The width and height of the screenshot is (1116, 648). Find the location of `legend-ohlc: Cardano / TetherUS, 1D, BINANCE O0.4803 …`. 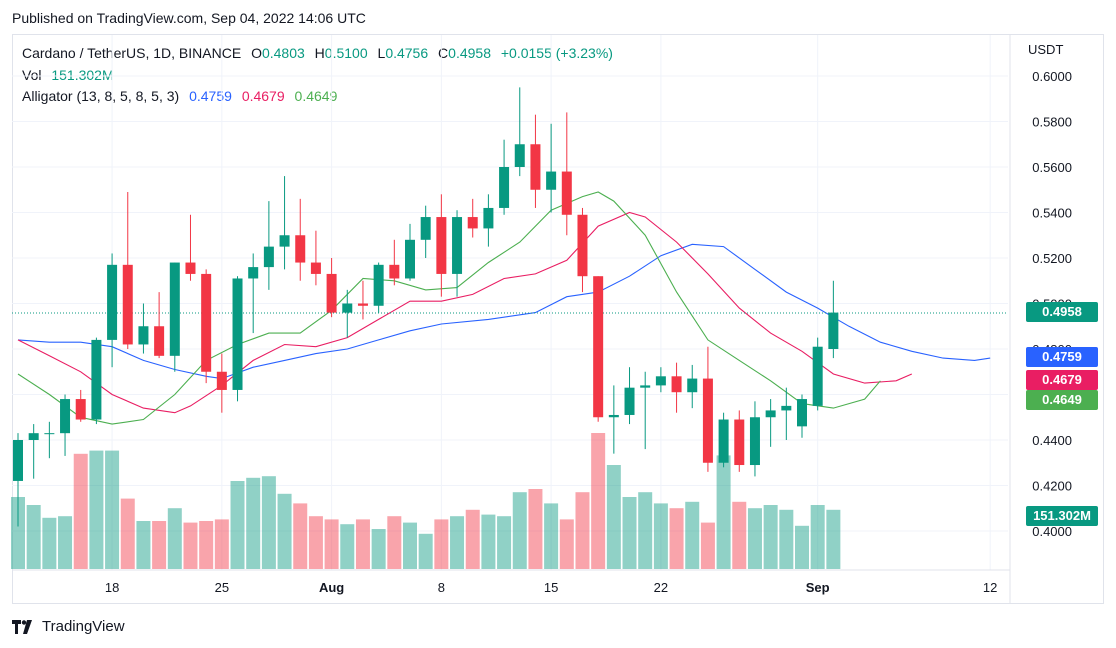

legend-ohlc: Cardano / TetherUS, 1D, BINANCE O0.4803 … is located at coordinates (320, 53).